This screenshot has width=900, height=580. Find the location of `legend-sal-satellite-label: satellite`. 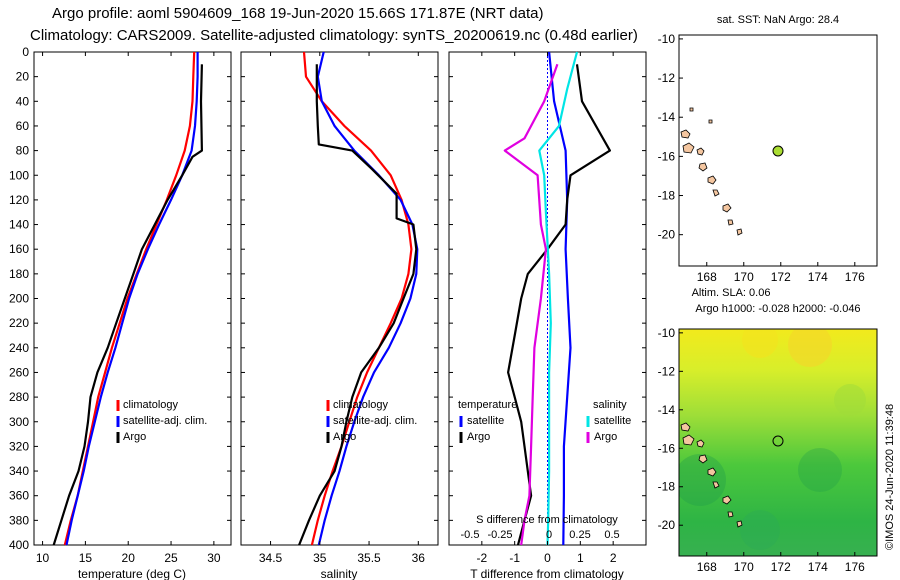

legend-sal-satellite-label: satellite is located at coordinates (612, 421).